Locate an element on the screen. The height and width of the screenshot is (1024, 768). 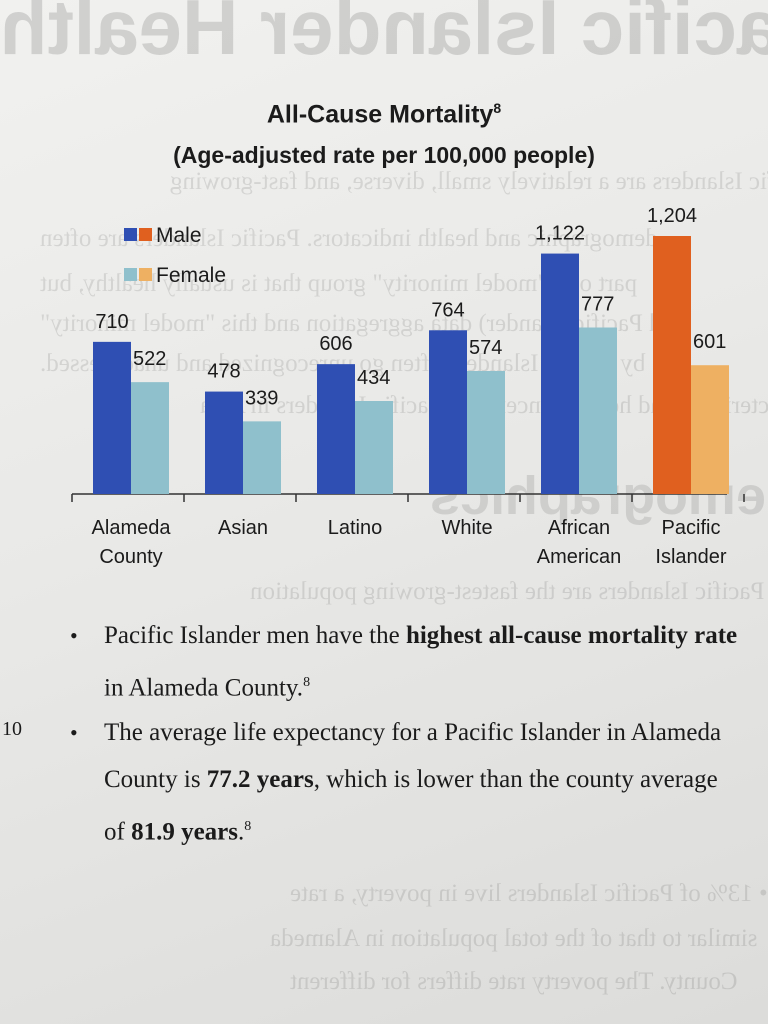
female-value-label: 522 is located at coordinates (149, 359).